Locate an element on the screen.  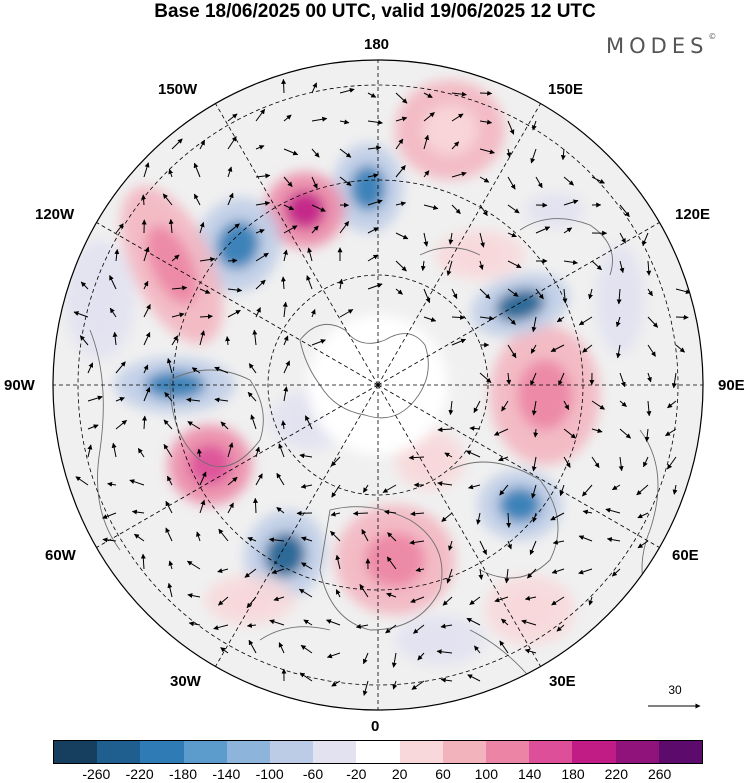
reference-vector-label: 30 is located at coordinates (675, 690).